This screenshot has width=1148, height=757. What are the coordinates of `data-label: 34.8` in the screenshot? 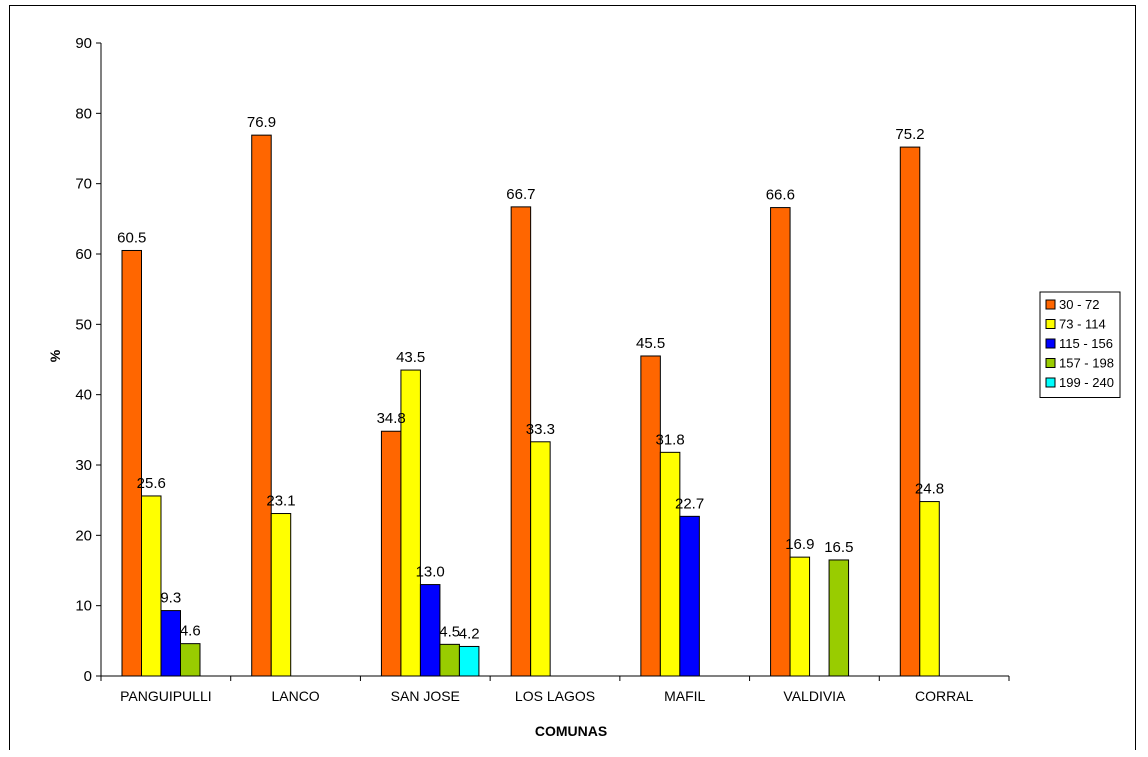 It's located at (391, 418).